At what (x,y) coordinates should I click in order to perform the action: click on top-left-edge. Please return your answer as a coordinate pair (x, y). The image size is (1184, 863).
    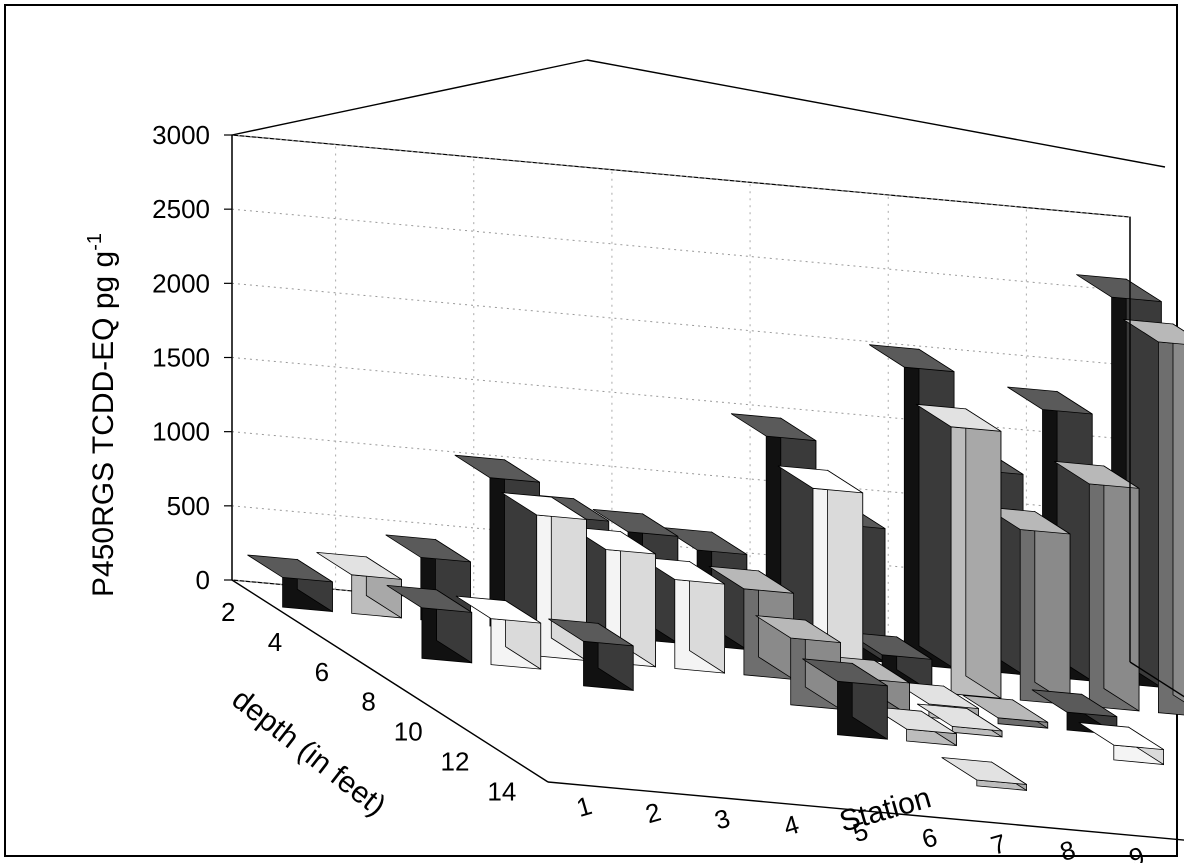
    Looking at the image, I should click on (409, 97).